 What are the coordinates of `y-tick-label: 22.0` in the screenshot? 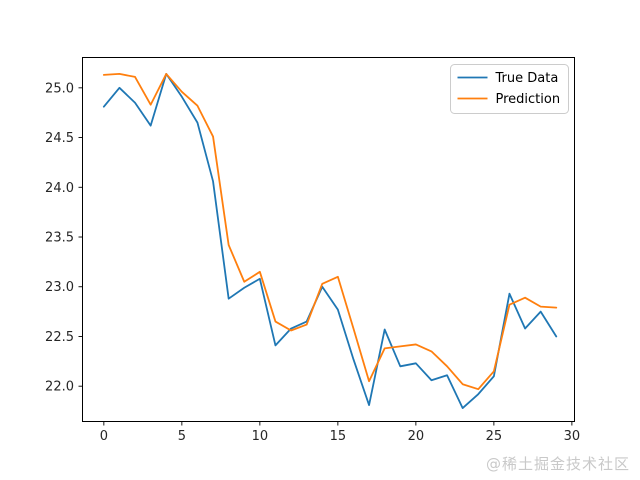 It's located at (59, 387).